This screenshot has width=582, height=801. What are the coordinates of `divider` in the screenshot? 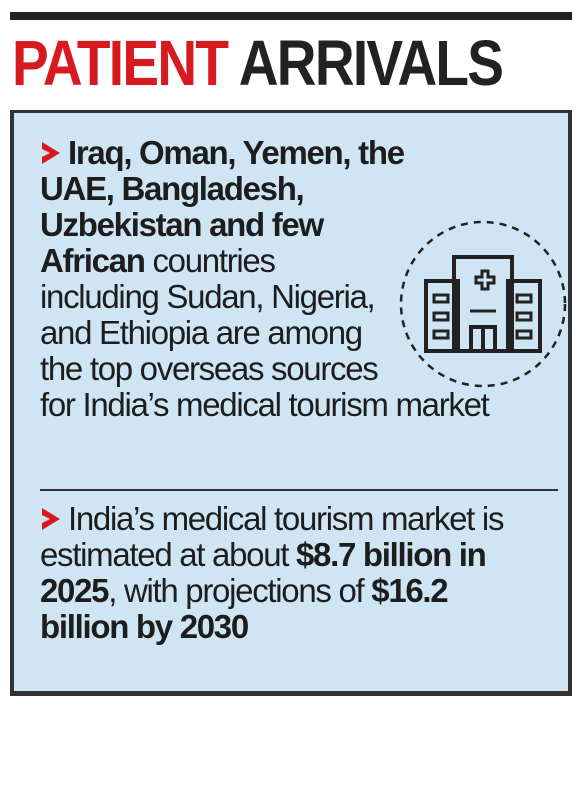 It's located at (299, 490).